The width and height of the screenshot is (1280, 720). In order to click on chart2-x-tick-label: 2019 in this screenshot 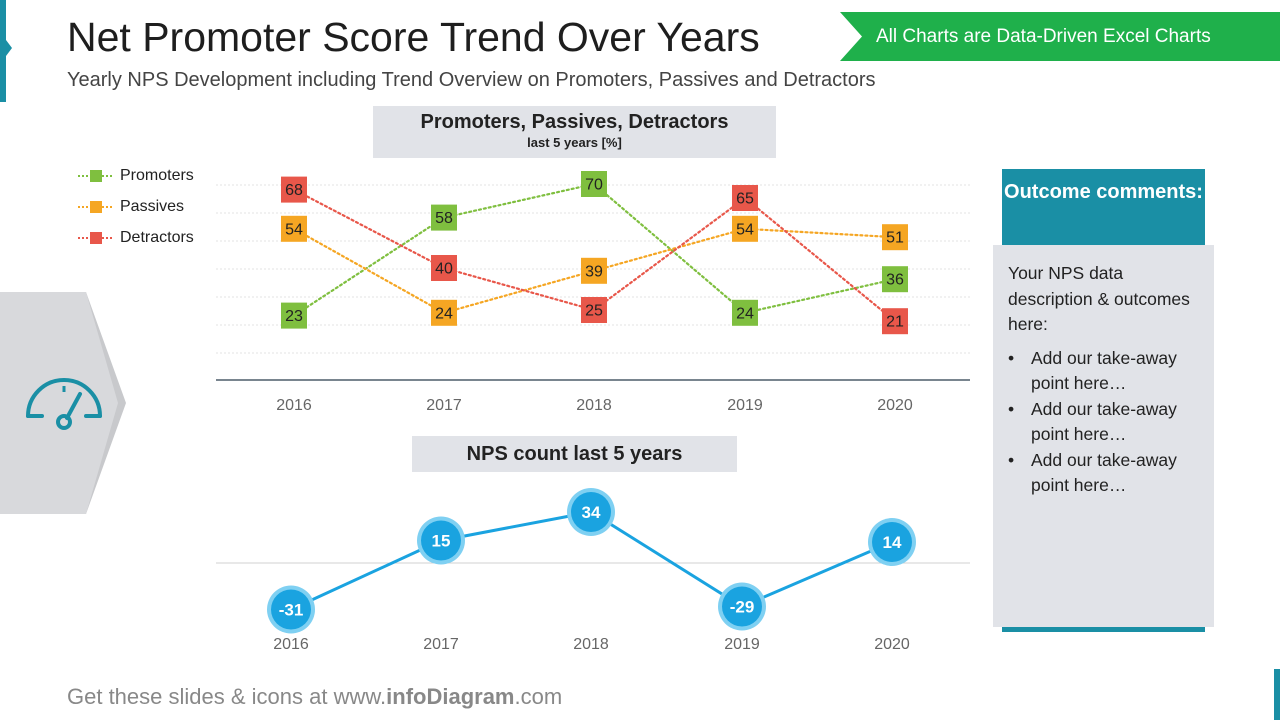, I will do `click(742, 644)`.